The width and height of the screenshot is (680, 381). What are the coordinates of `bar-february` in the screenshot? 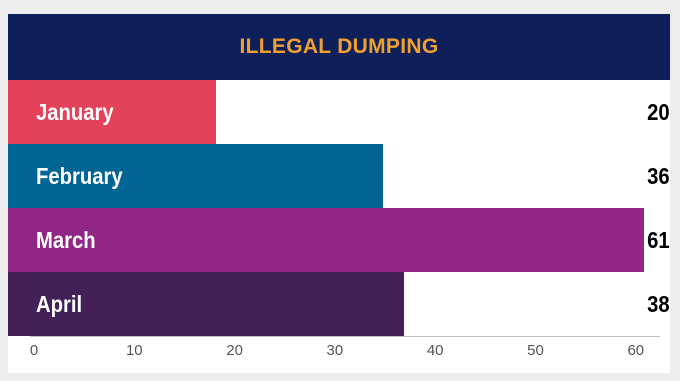 It's located at (195, 176).